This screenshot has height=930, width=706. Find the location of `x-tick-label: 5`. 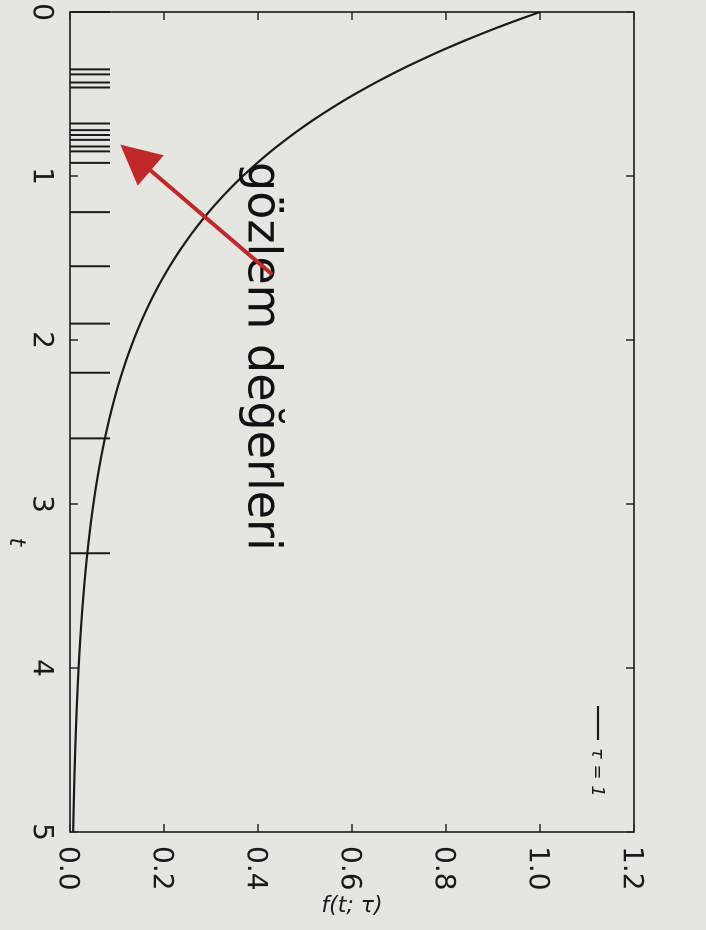

x-tick-label: 5 is located at coordinates (43, 832).